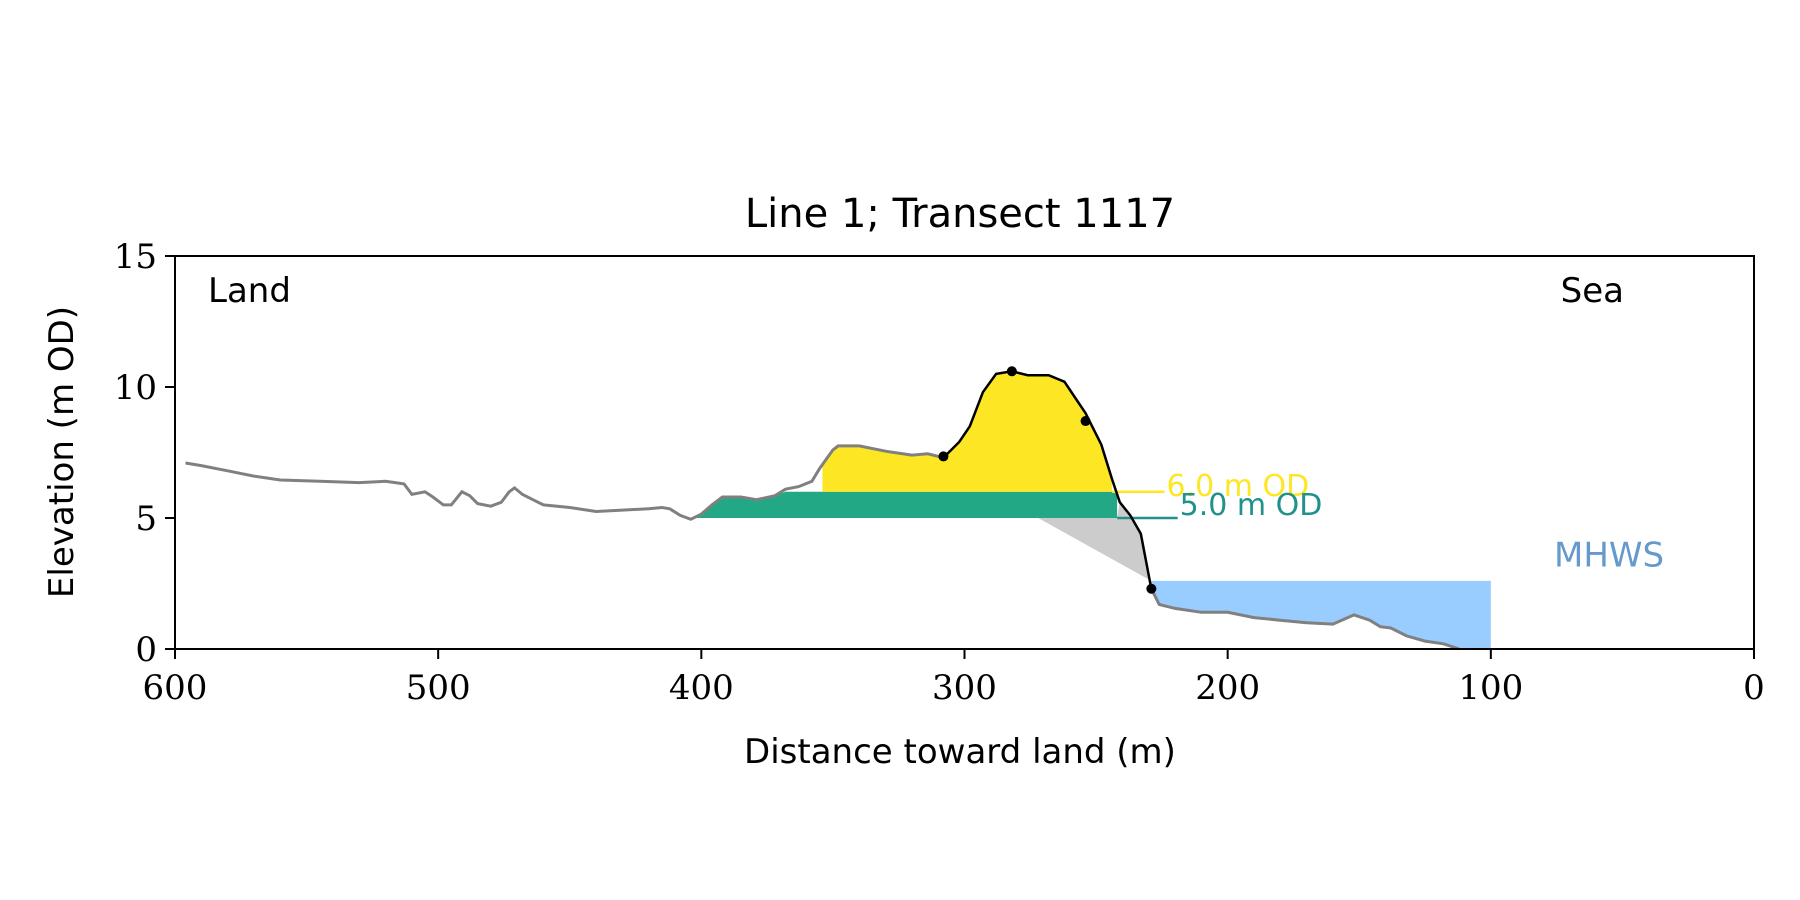 This screenshot has height=900, width=1800. I want to click on y-tick-label-10: 10, so click(135, 388).